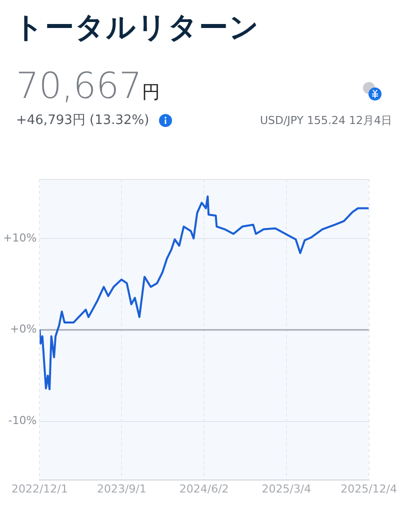  What do you see at coordinates (19, 237) in the screenshot?
I see `y-tick-label: +10%` at bounding box center [19, 237].